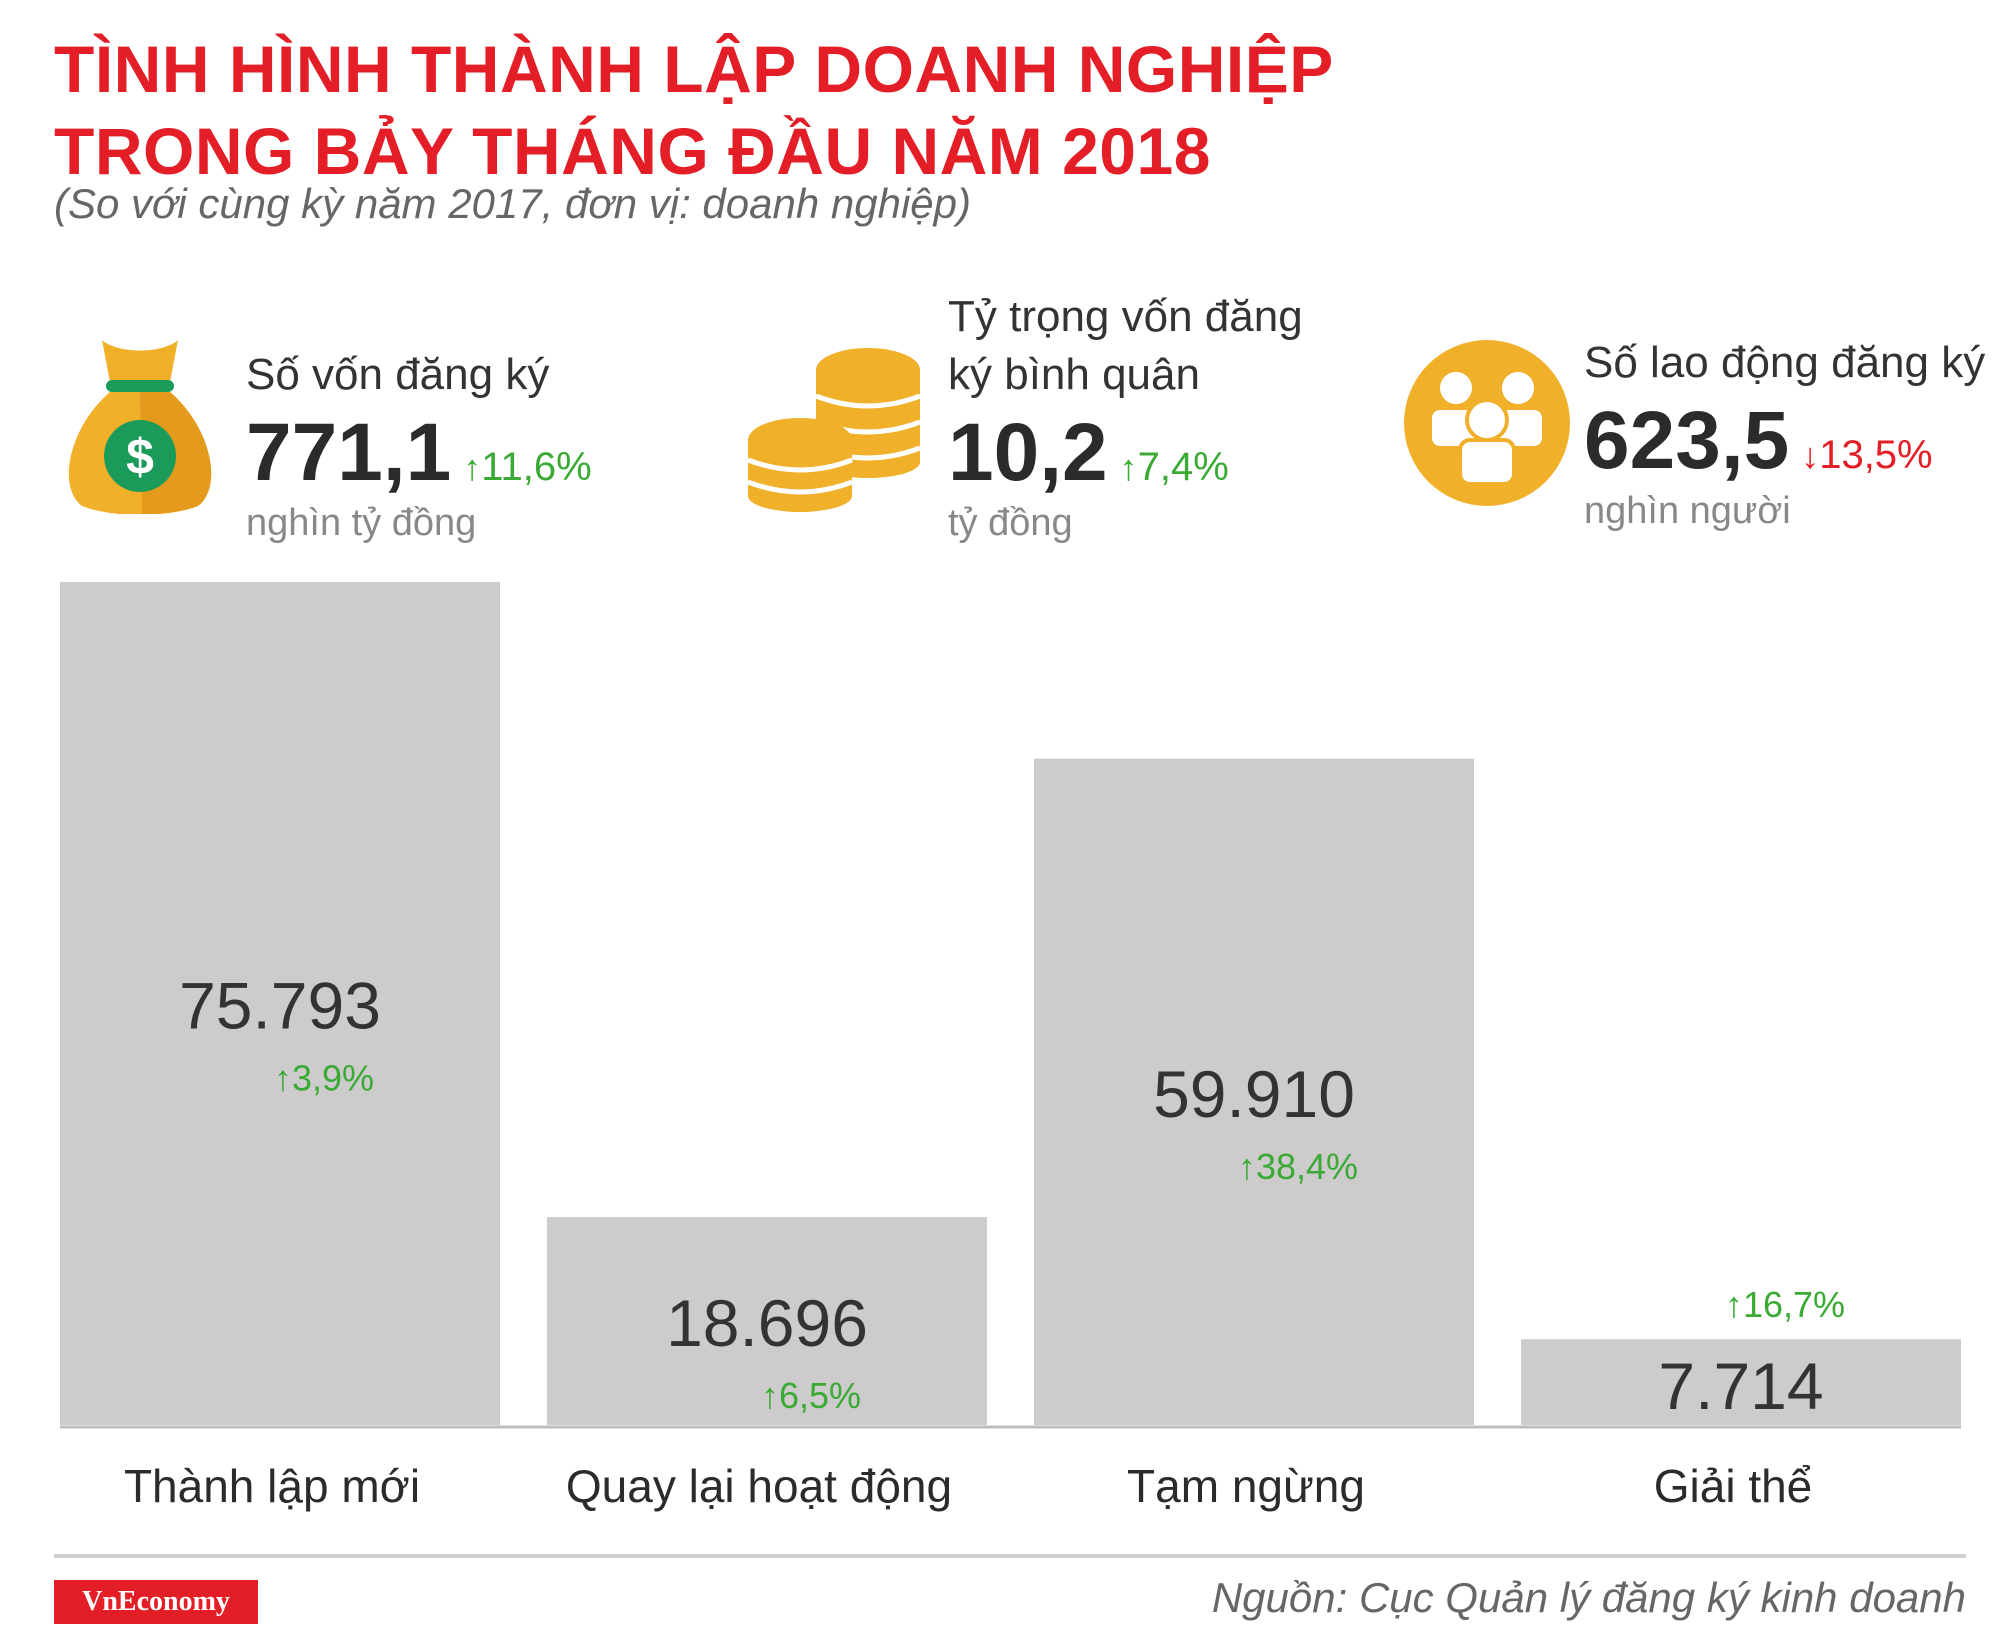  What do you see at coordinates (1487, 423) in the screenshot?
I see `people-icon` at bounding box center [1487, 423].